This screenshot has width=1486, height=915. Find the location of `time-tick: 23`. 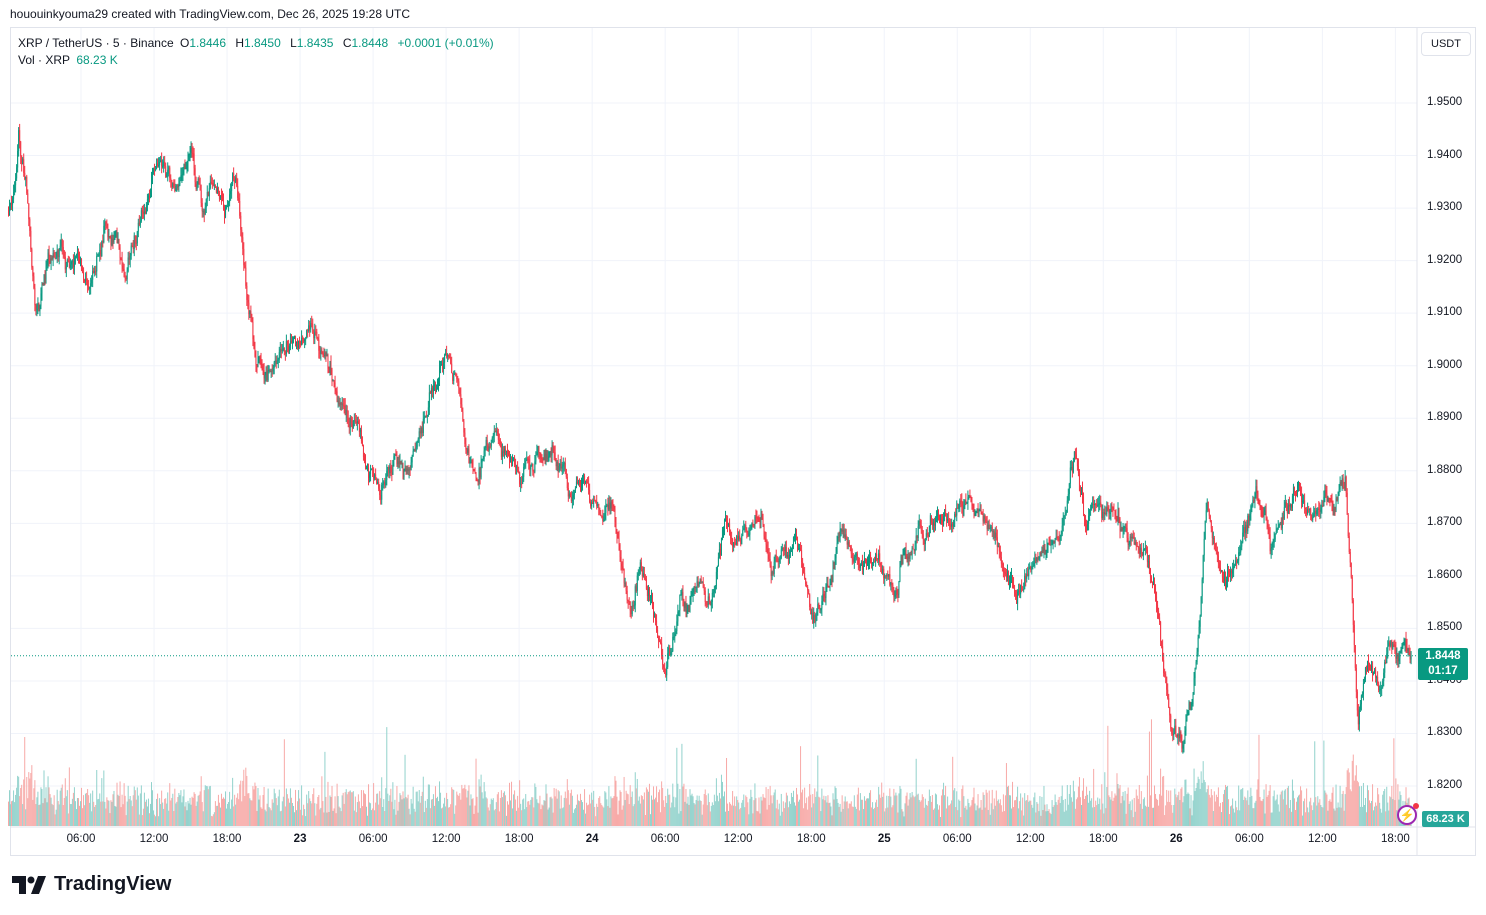

time-tick: 23 is located at coordinates (300, 839).